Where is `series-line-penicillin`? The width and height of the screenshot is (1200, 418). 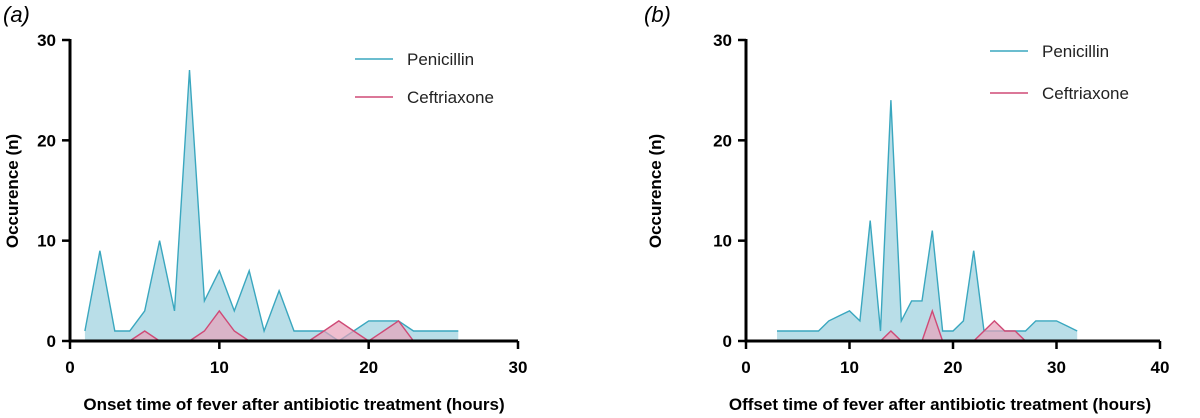
series-line-penicillin is located at coordinates (927, 216).